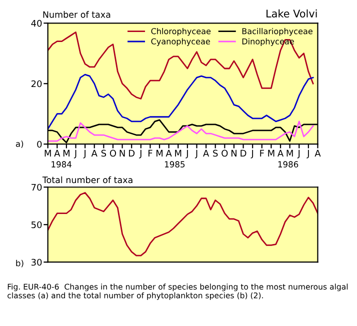 The width and height of the screenshot is (357, 326). Describe the element at coordinates (181, 32) in the screenshot. I see `legend-label: Chlorophyceae` at that location.